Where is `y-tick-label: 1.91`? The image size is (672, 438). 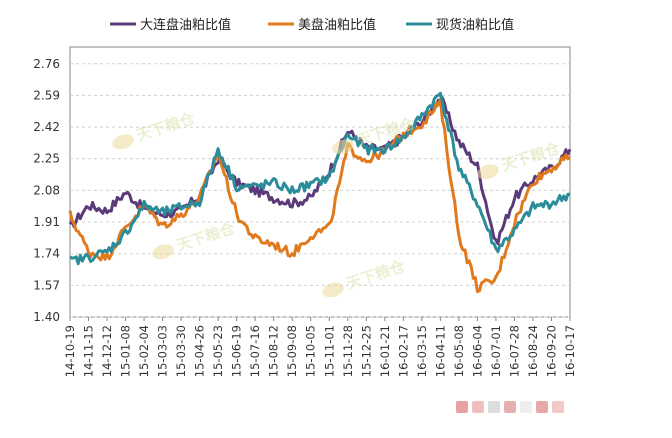 y-tick-label: 1.91 is located at coordinates (46, 222).